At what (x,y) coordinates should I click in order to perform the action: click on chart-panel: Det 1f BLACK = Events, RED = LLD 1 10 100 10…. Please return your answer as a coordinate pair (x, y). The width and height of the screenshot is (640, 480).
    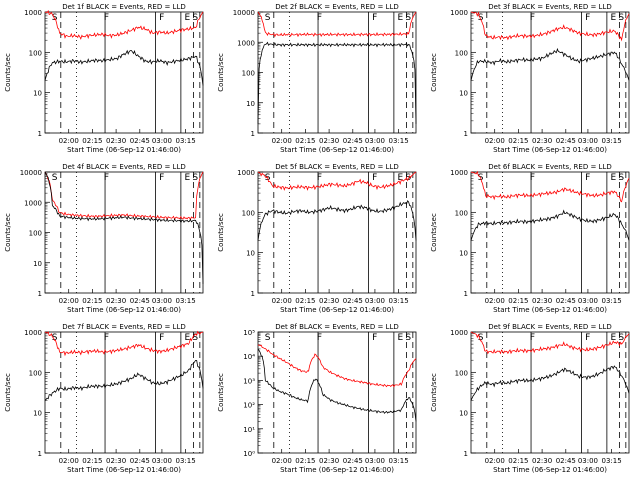
    Looking at the image, I should click on (104, 78).